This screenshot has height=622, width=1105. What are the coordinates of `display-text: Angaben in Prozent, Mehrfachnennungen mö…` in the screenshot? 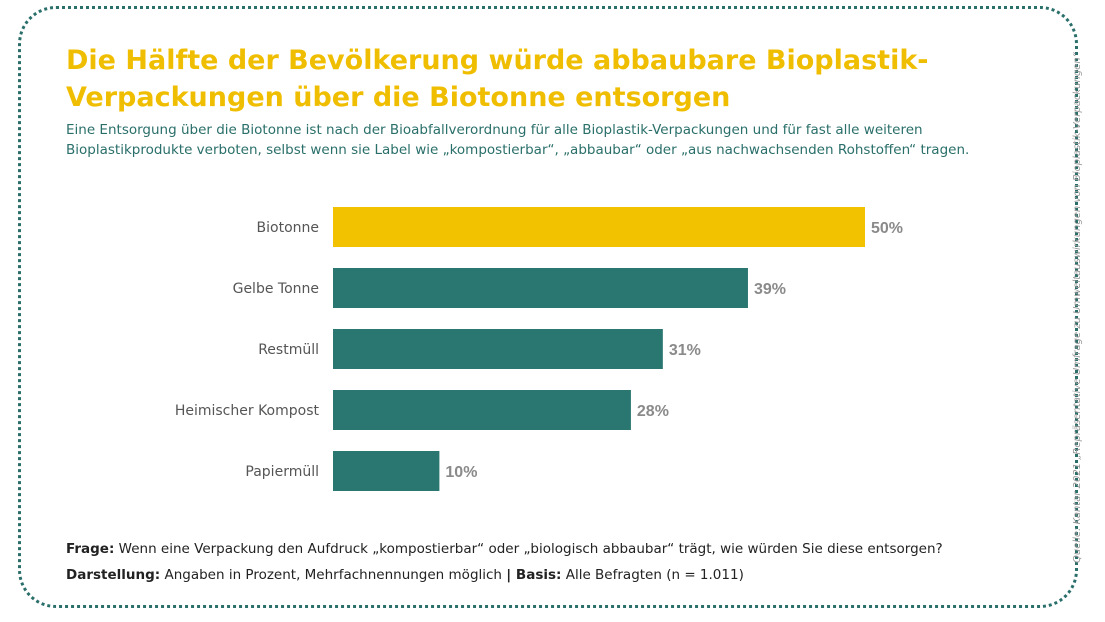 It's located at (333, 575).